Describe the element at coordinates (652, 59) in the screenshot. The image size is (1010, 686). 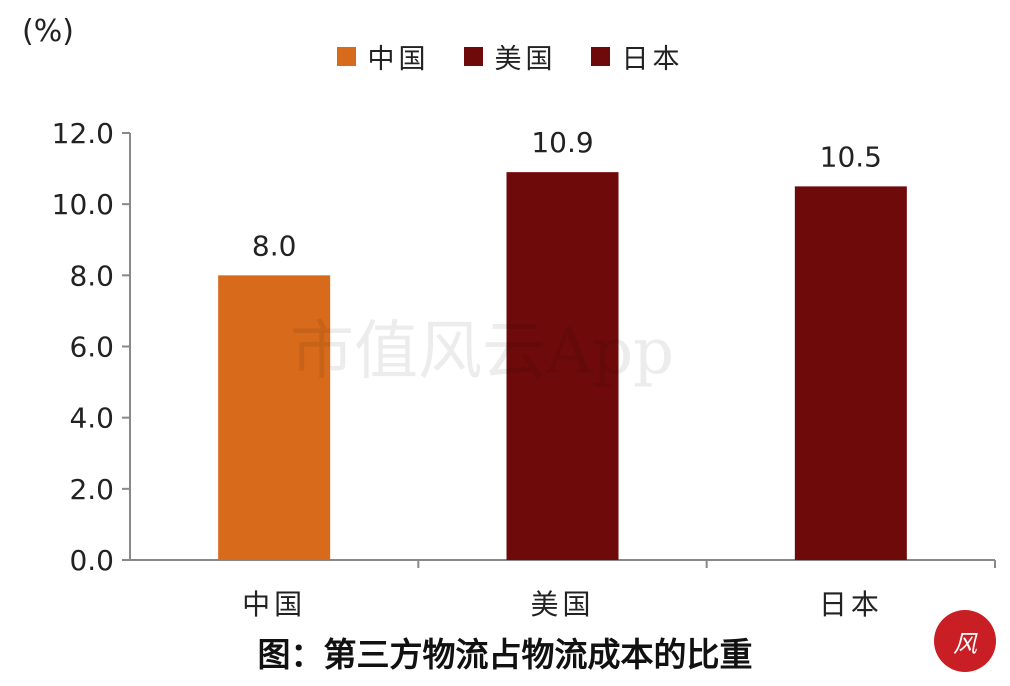
I see `legend-label-japan: 日本` at that location.